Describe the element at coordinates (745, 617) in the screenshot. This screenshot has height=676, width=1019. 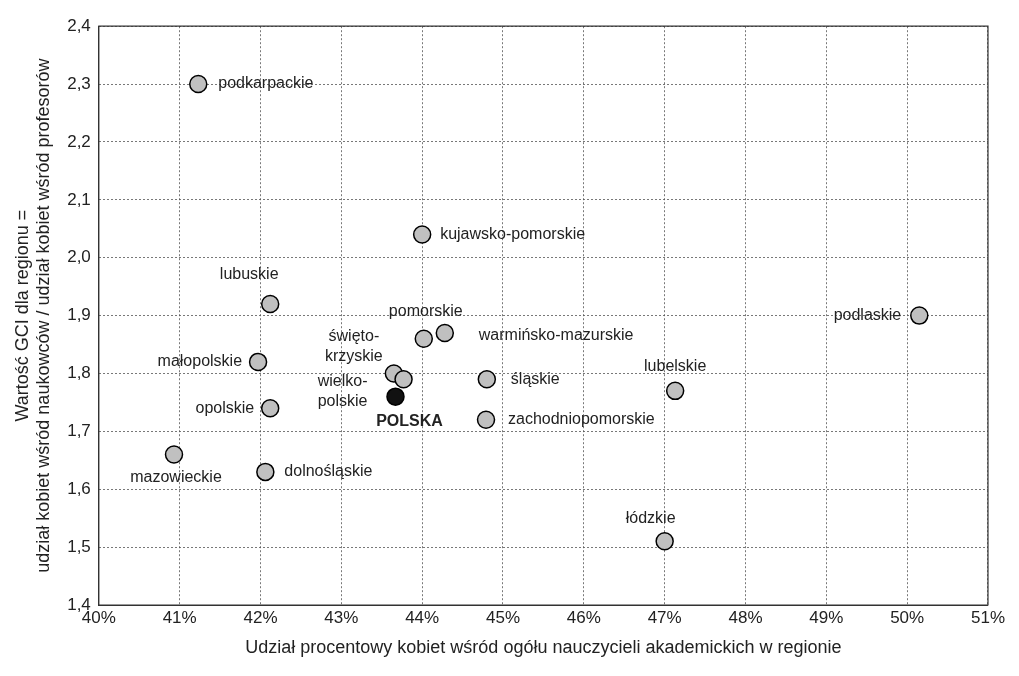
I see `x-tick-label: 48%` at that location.